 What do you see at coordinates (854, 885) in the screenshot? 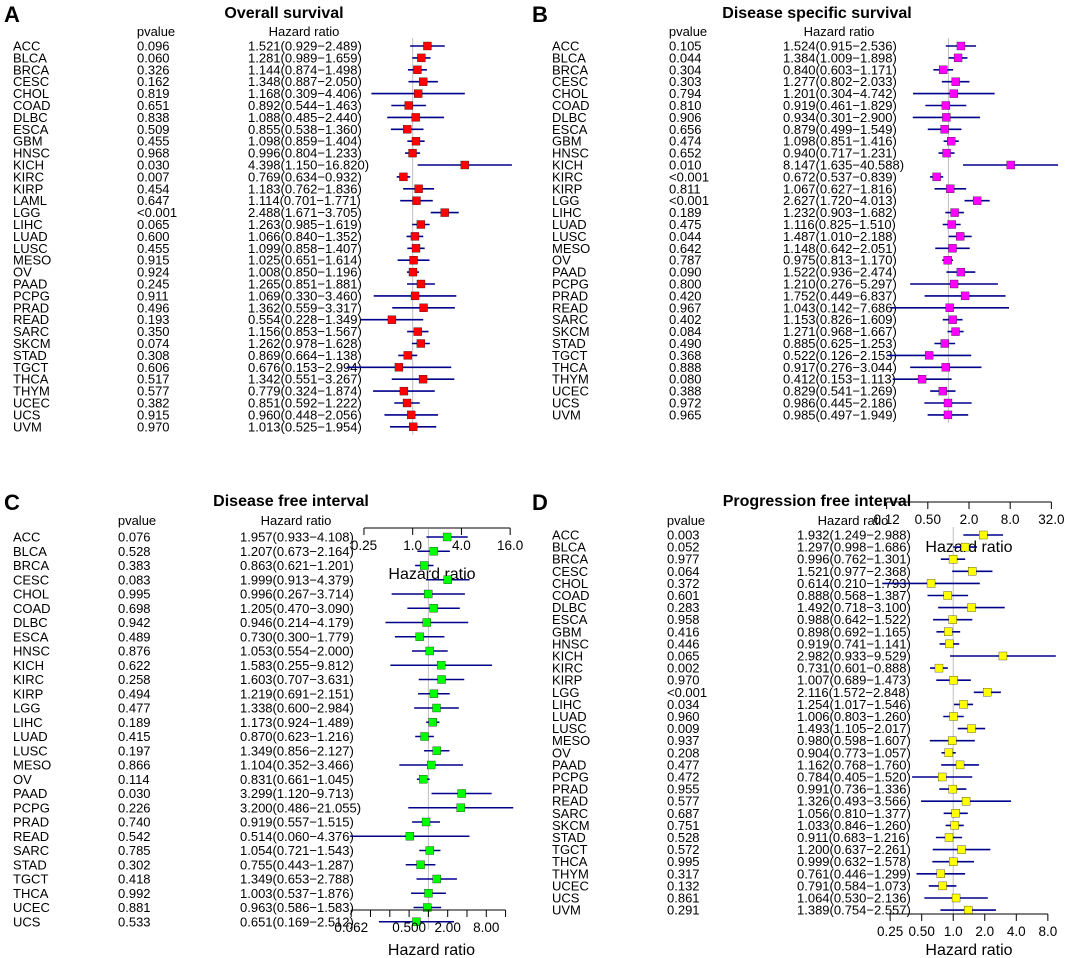
I see `hazard-ratio-cell: 0.791(0.584−1.073)` at bounding box center [854, 885].